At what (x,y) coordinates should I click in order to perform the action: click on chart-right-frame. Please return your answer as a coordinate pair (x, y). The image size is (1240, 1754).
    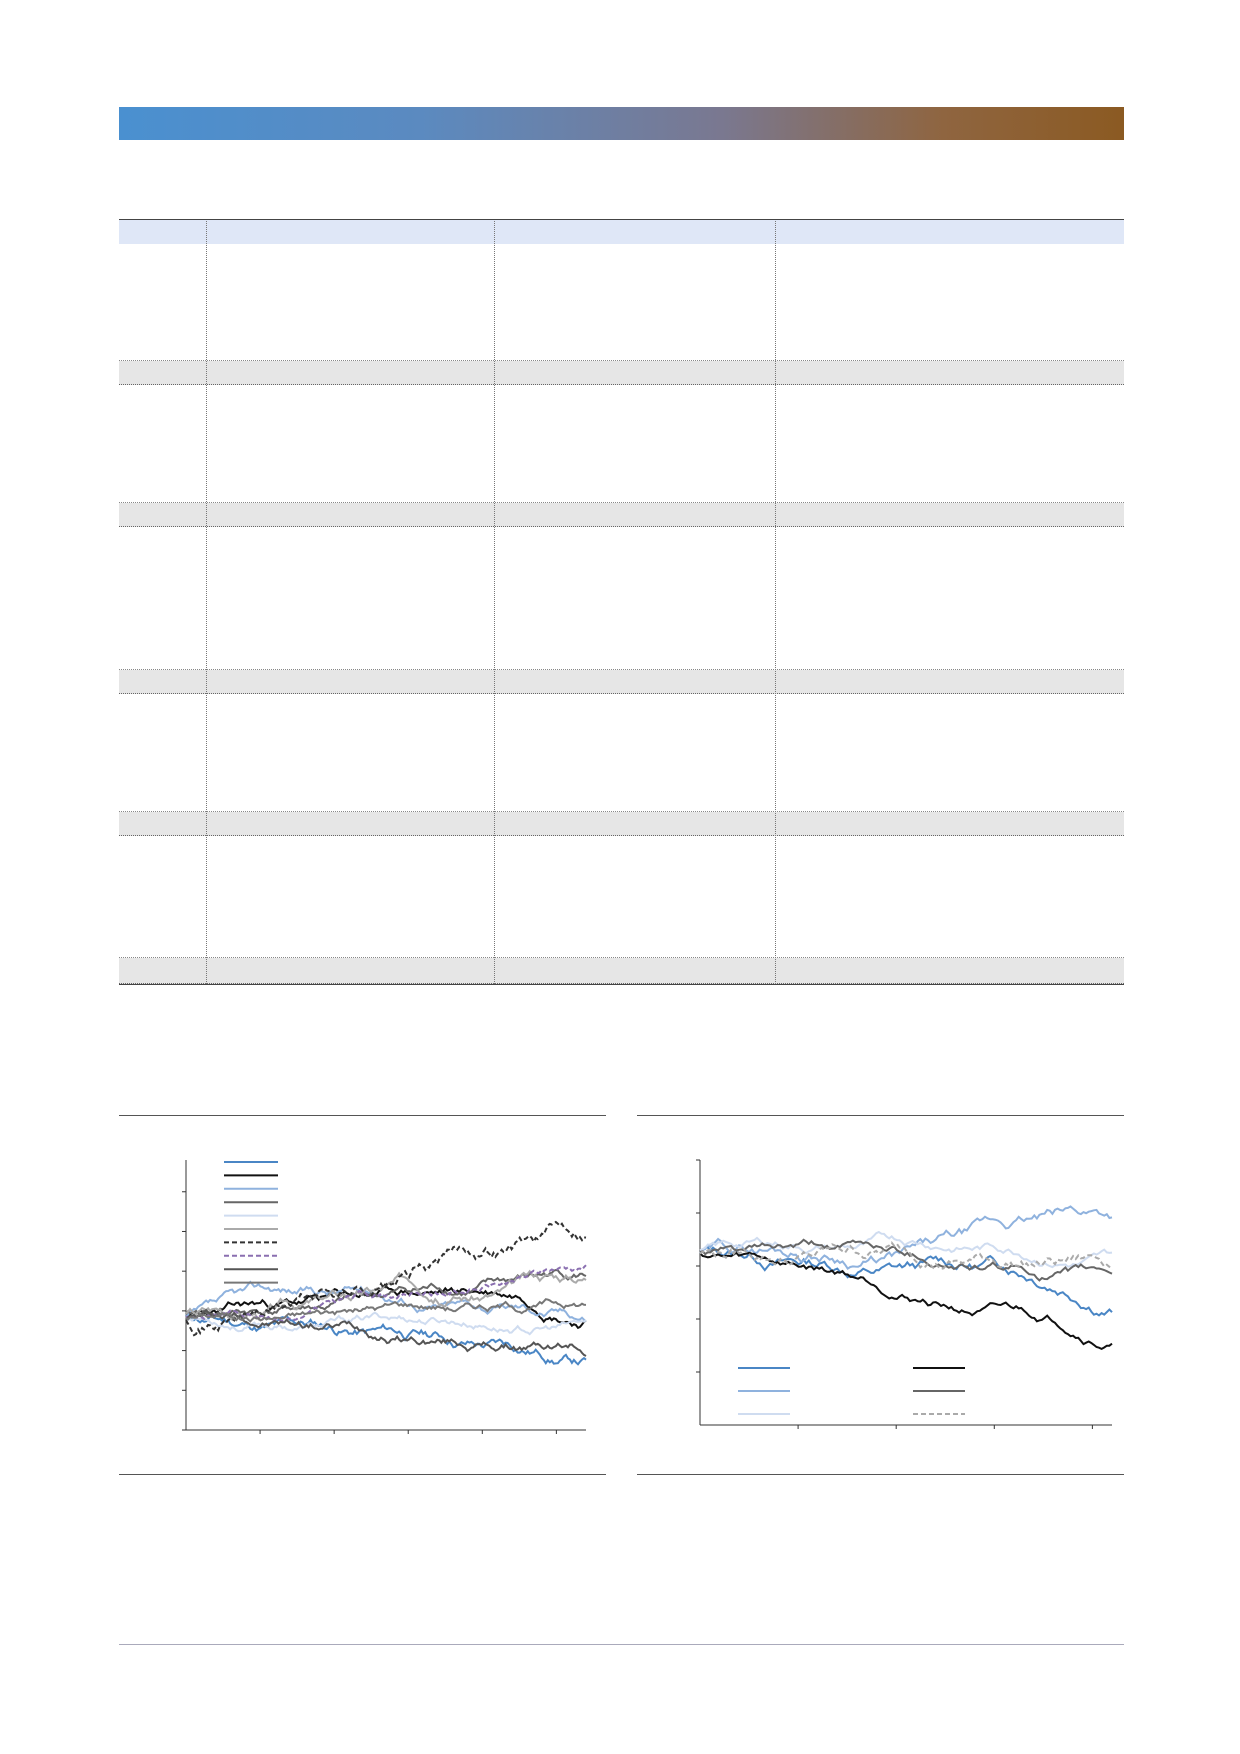
    Looking at the image, I should click on (880, 1295).